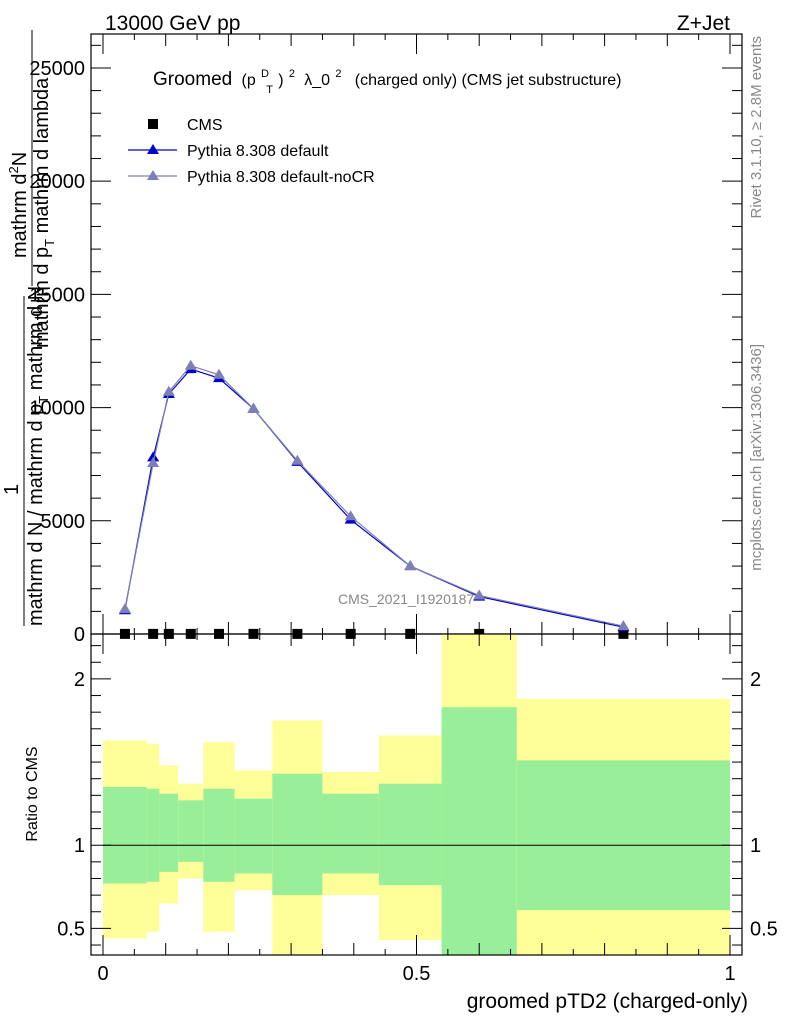 The width and height of the screenshot is (786, 1024). Describe the element at coordinates (729, 974) in the screenshot. I see `x-tick-label: 1` at that location.